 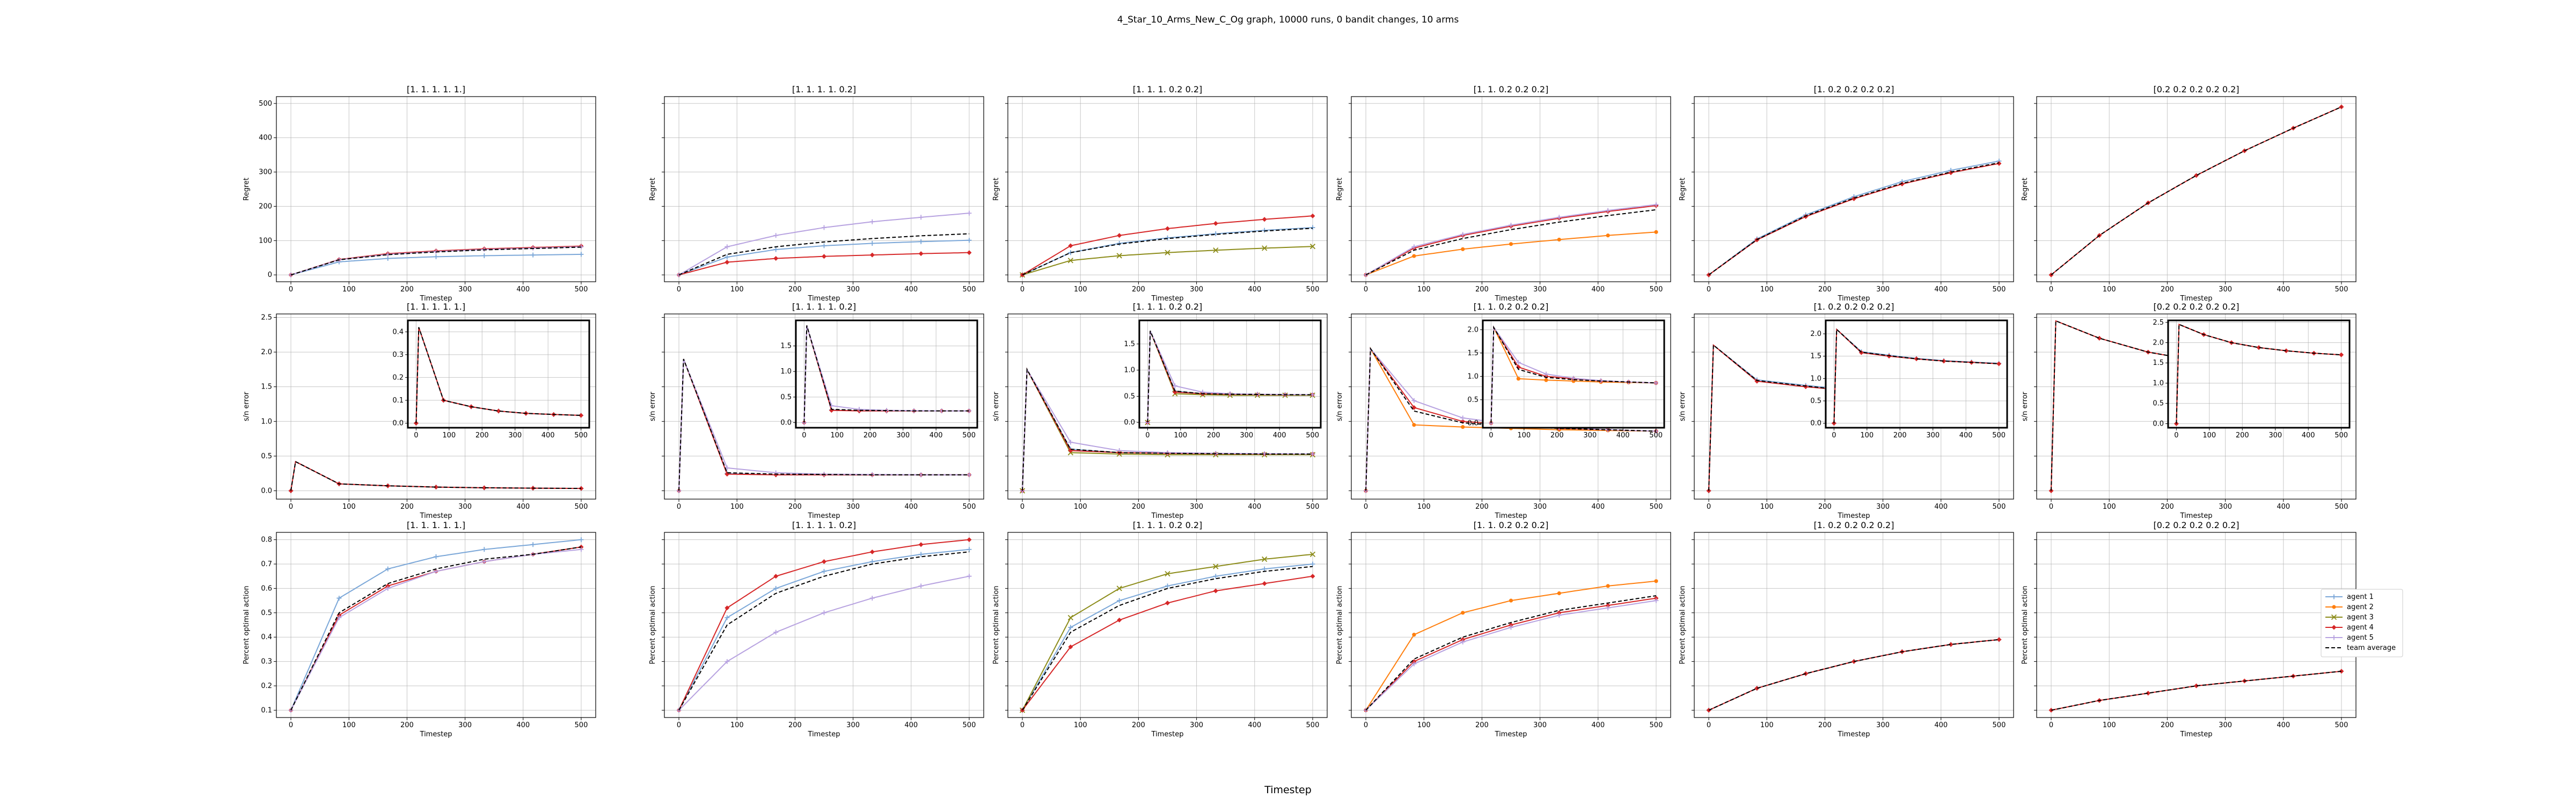 I want to click on y-tick-label: 0, so click(x=270, y=275).